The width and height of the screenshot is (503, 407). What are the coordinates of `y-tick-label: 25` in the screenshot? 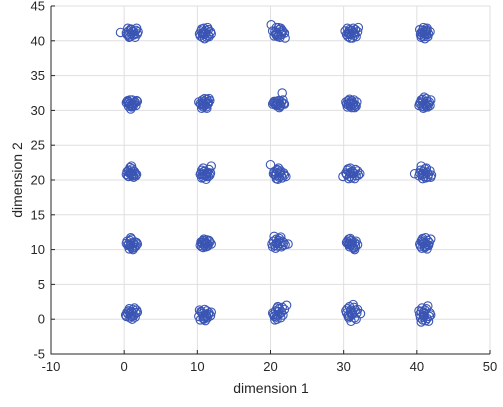 It's located at (38, 145).